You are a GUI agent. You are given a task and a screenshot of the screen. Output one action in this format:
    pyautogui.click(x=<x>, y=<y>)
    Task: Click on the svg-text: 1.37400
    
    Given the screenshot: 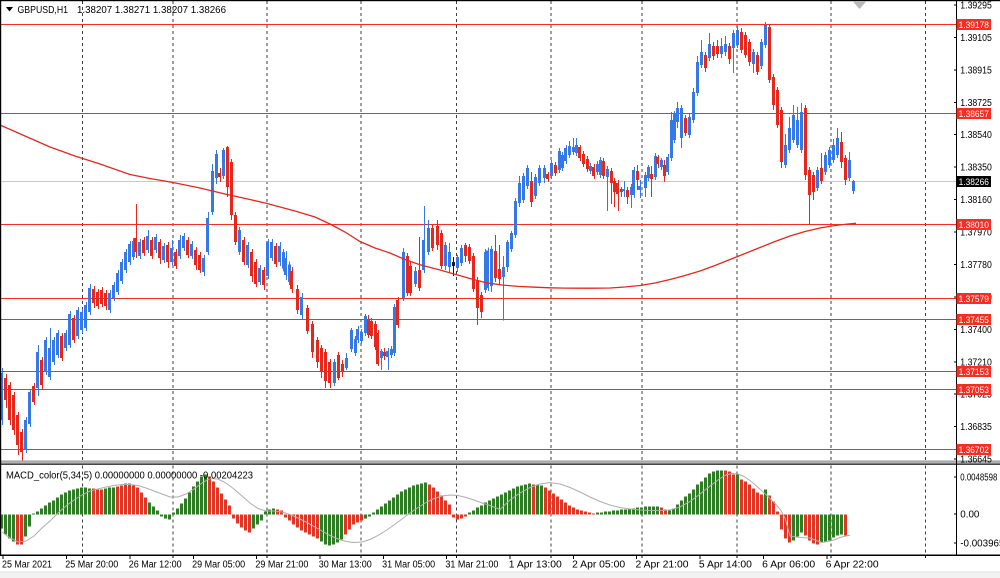 What is the action you would take?
    pyautogui.click(x=976, y=330)
    